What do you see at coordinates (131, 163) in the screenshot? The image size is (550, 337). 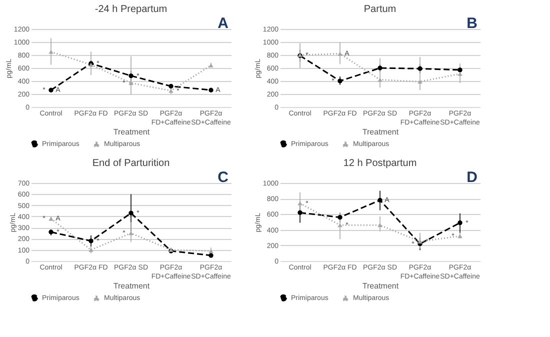 I see `chart-title: End of Parturition` at bounding box center [131, 163].